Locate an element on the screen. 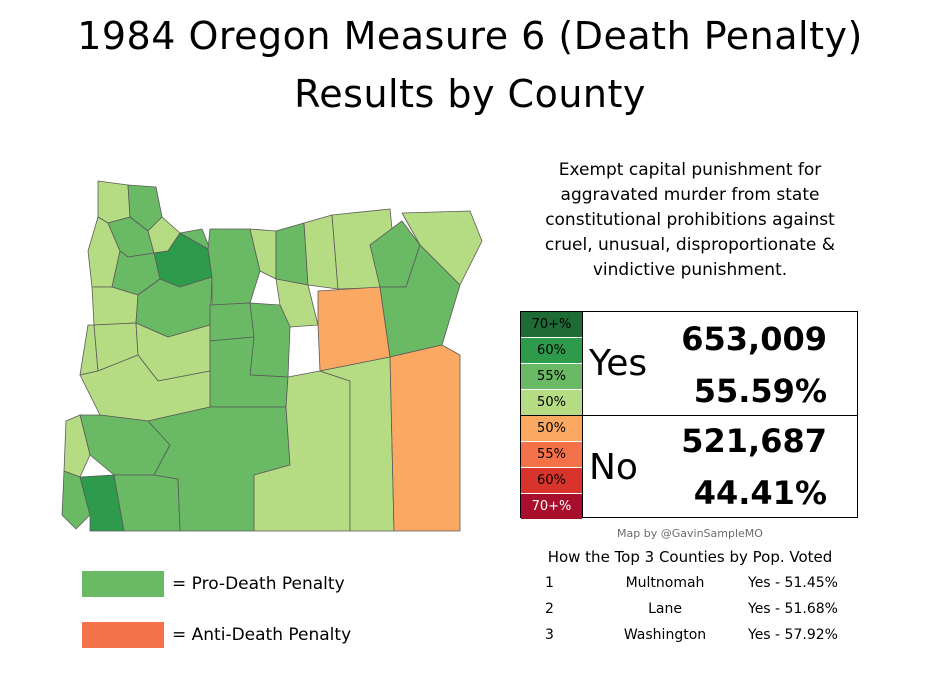 This screenshot has height=674, width=940. legend-swatch-anti is located at coordinates (123, 635).